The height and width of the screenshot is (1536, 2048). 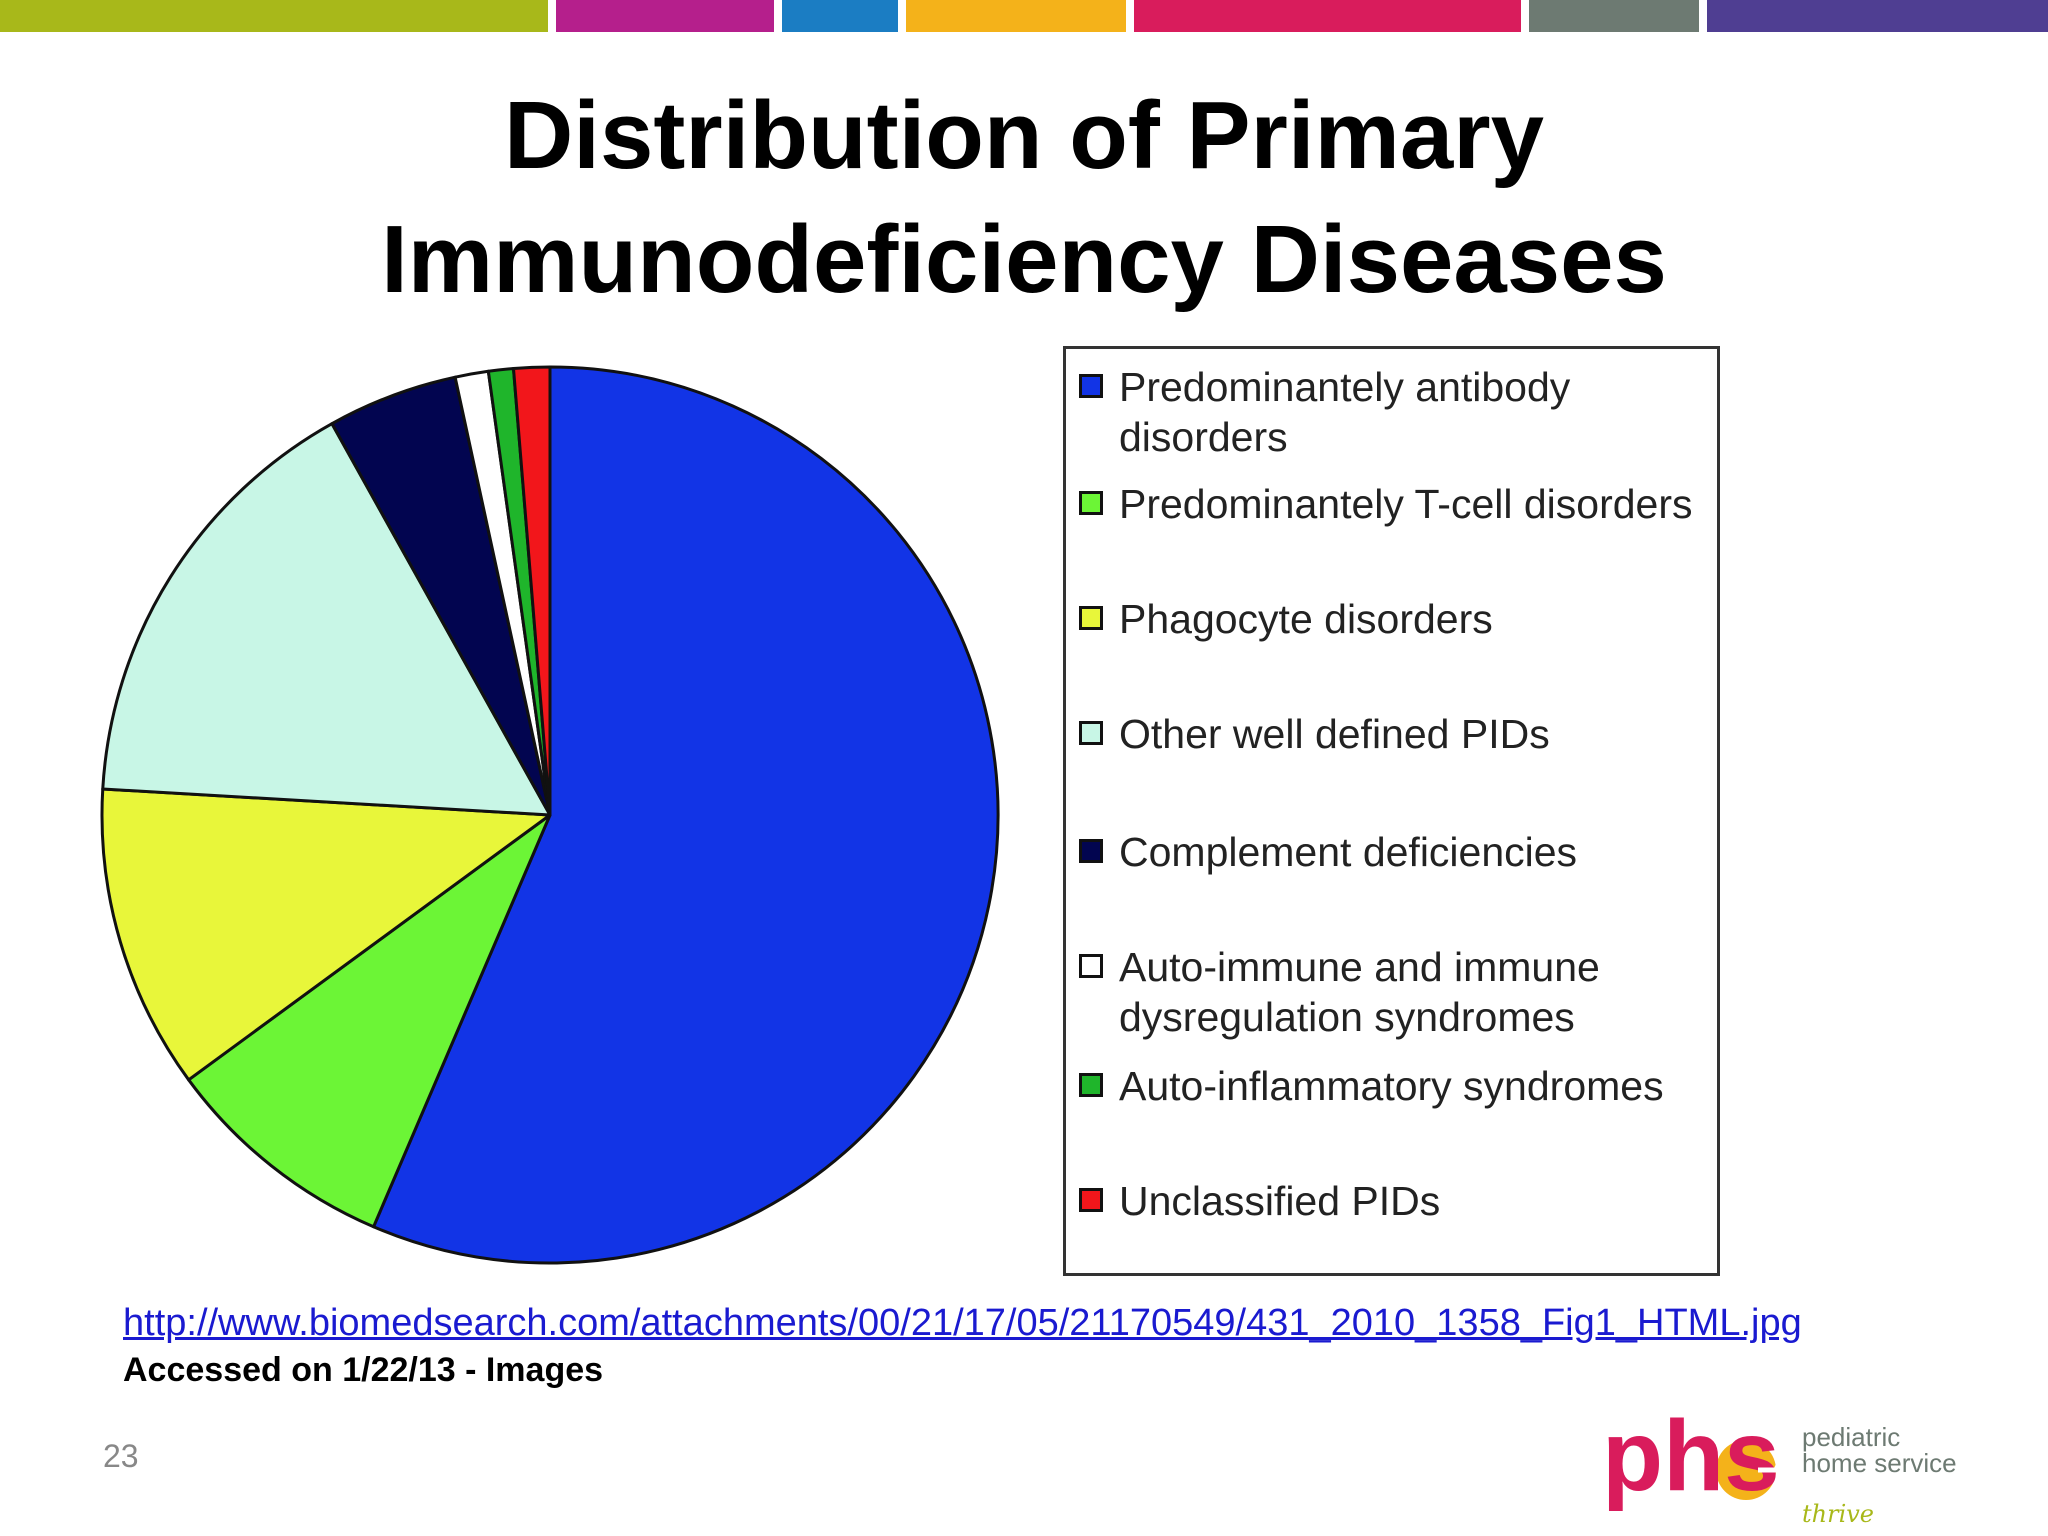 What do you see at coordinates (1789, 1470) in the screenshot?
I see `logo-heartbeat-icon` at bounding box center [1789, 1470].